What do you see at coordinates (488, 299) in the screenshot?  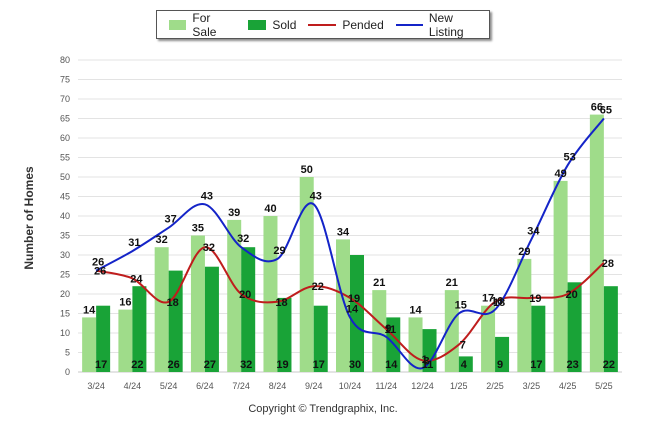 I see `label-for-sale: 17` at bounding box center [488, 299].